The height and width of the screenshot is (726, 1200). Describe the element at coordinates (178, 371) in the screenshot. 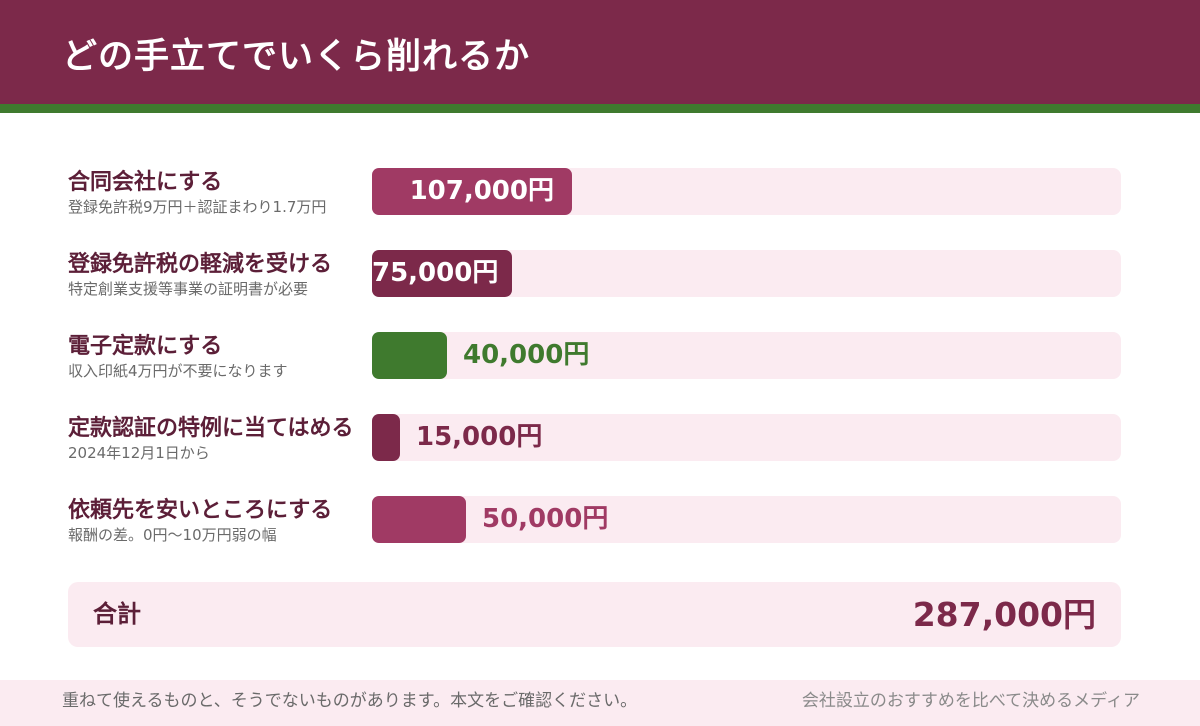

I see `bar-category-sublabel: 収入印紙4万円が不要になります` at that location.